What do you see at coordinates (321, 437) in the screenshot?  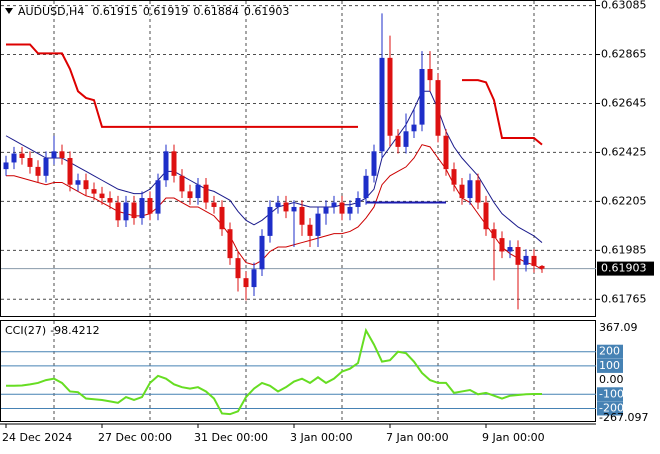 I see `x-tick-label: 3 Jan 00:00` at bounding box center [321, 437].